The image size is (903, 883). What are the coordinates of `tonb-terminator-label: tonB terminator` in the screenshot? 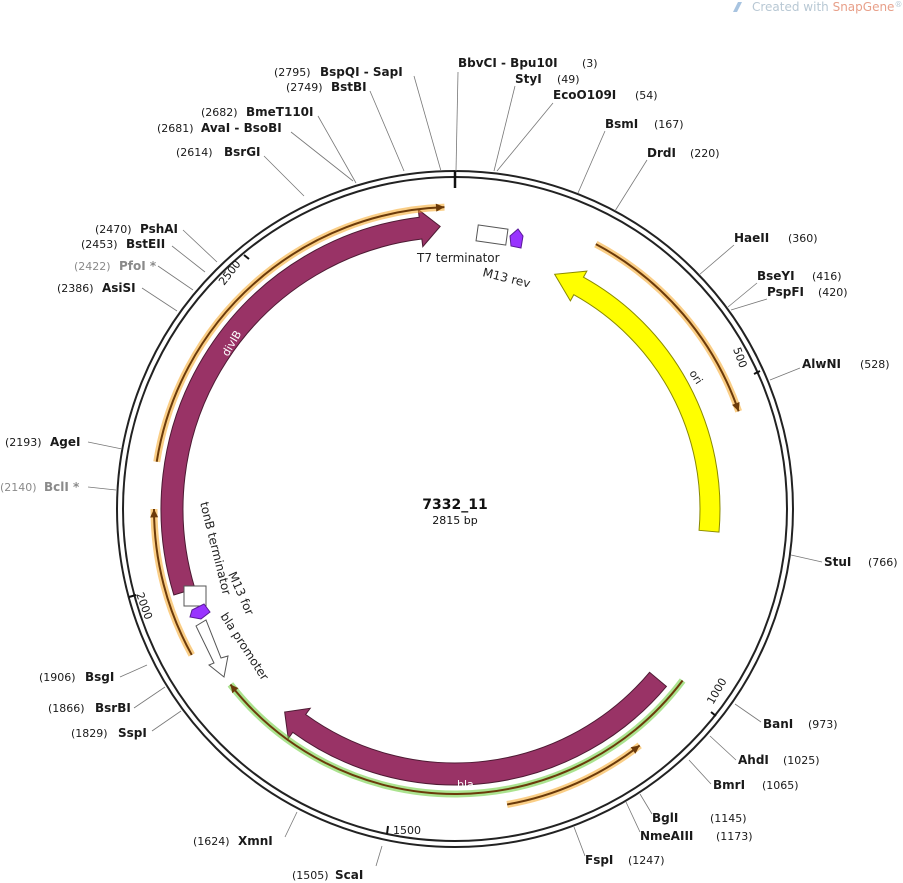 It's located at (215, 548).